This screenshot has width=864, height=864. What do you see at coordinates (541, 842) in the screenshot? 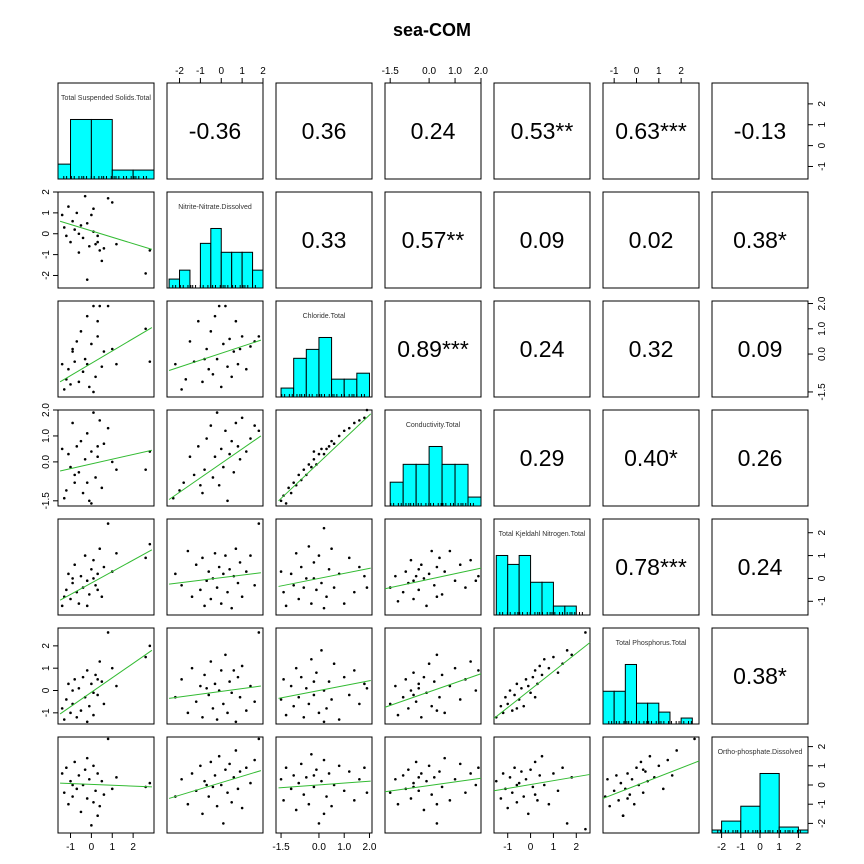
I see `bottom-axis-c4: -1 0 1 2` at bounding box center [541, 842].